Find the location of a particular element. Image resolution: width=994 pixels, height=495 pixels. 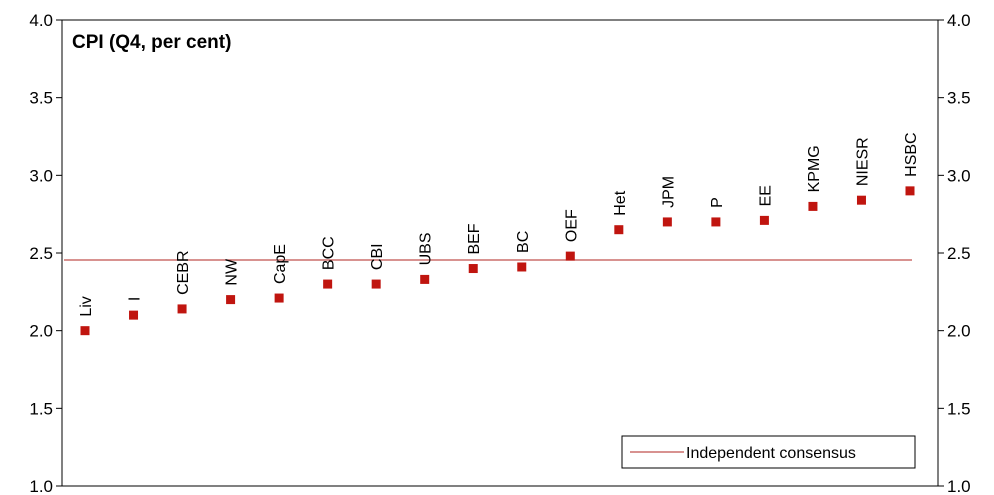

category-label-cbi: CBI is located at coordinates (377, 256).